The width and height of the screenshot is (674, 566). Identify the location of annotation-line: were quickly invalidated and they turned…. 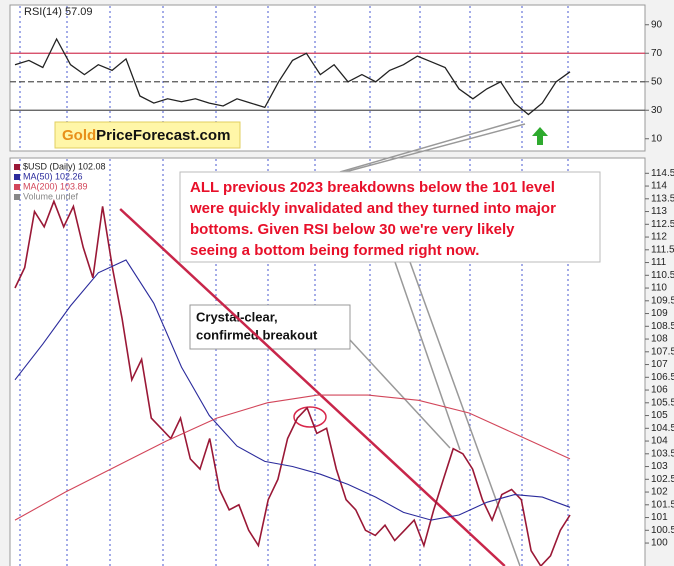
(372, 208).